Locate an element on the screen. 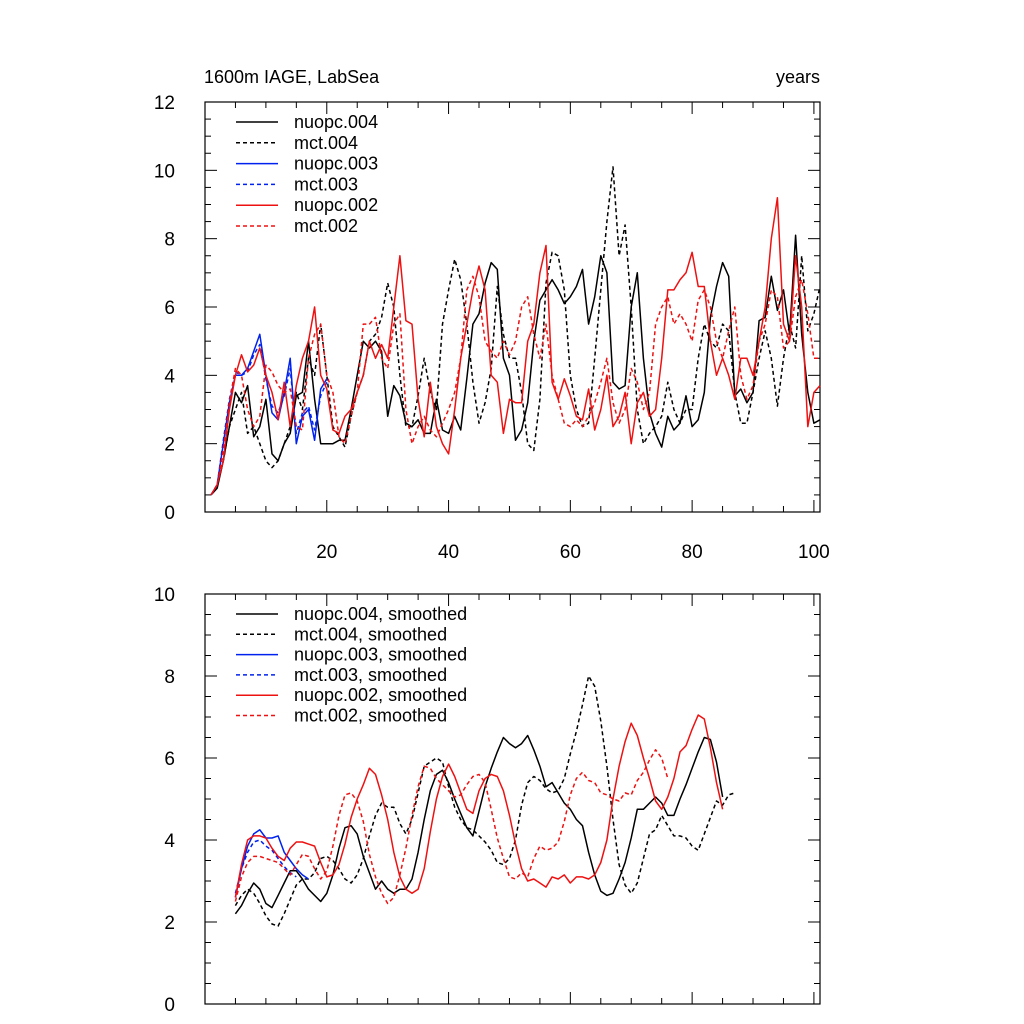 The image size is (1024, 1024). legend-label: mct.004 is located at coordinates (326, 143).